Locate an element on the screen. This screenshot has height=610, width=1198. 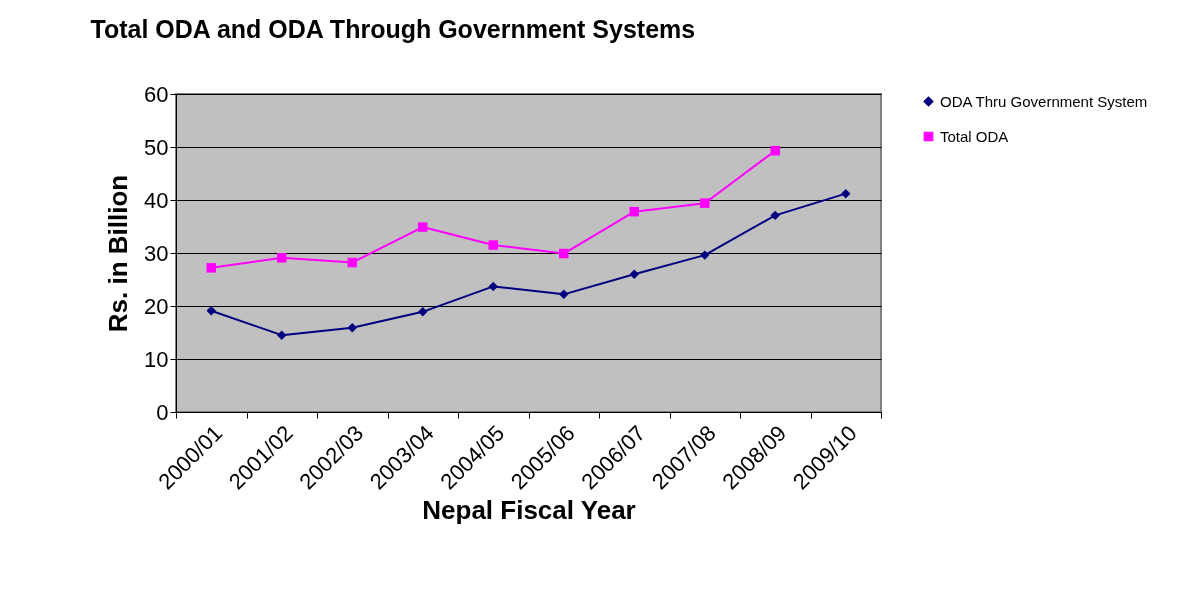
y-tick-label: 10 is located at coordinates (156, 359).